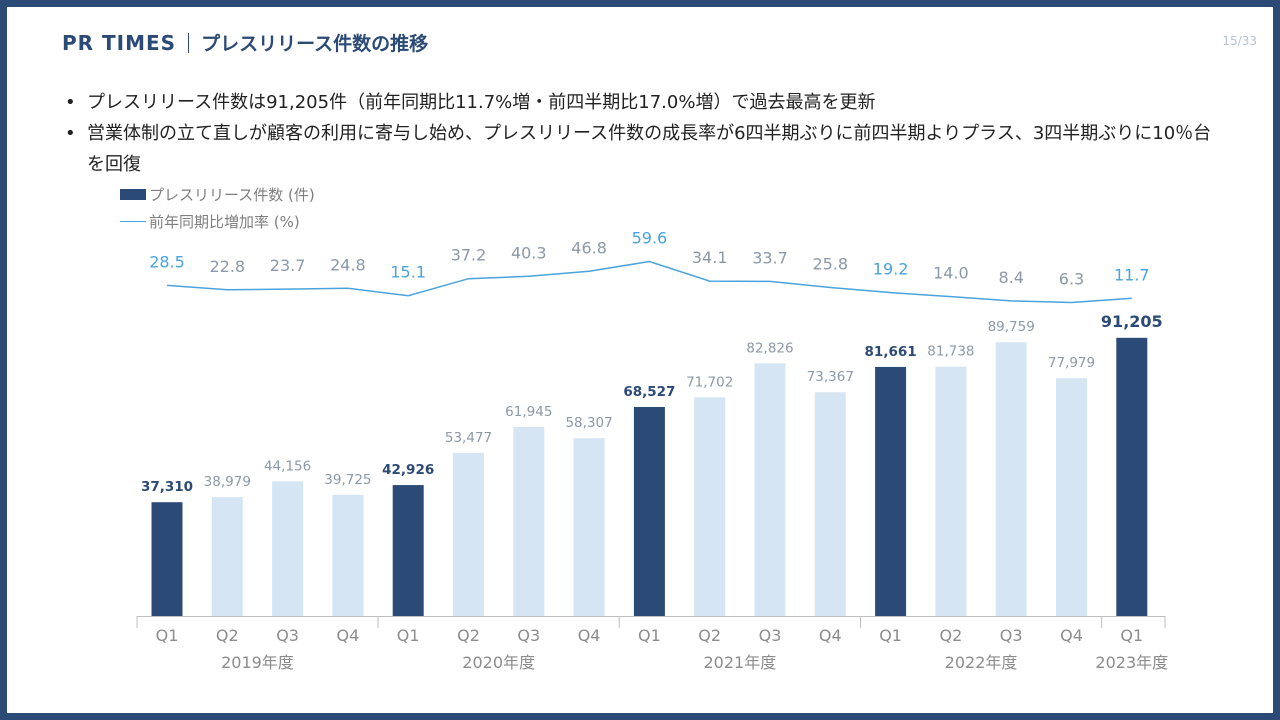 This screenshot has height=720, width=1280. I want to click on chart-legend: プレスリリース件数 (件) 前年同期比増加率 (%), so click(217, 208).